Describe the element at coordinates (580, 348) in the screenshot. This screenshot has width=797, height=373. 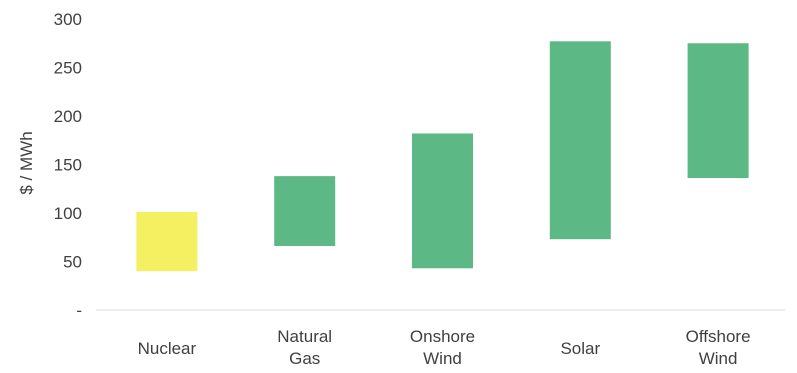
I see `x-category-label: Solar` at that location.